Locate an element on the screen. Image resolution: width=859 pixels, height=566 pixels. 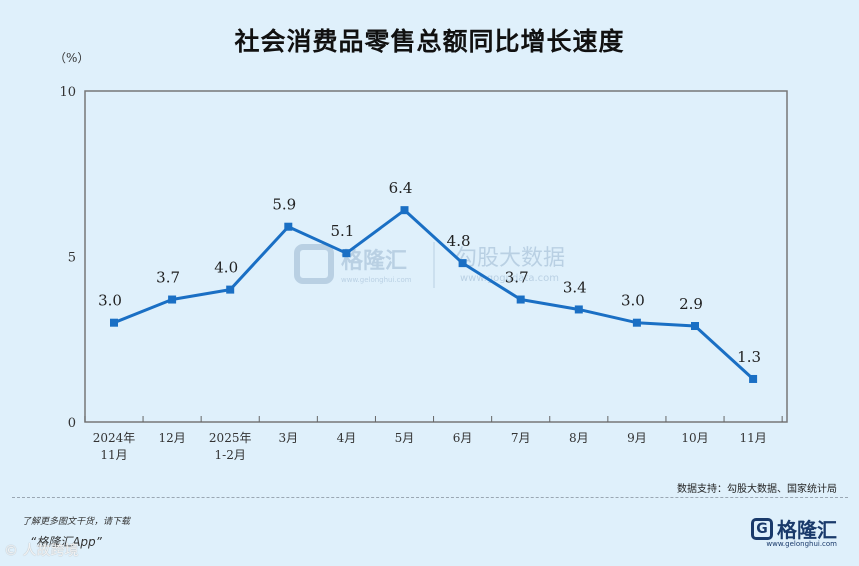
data-label: 5.9 is located at coordinates (284, 205).